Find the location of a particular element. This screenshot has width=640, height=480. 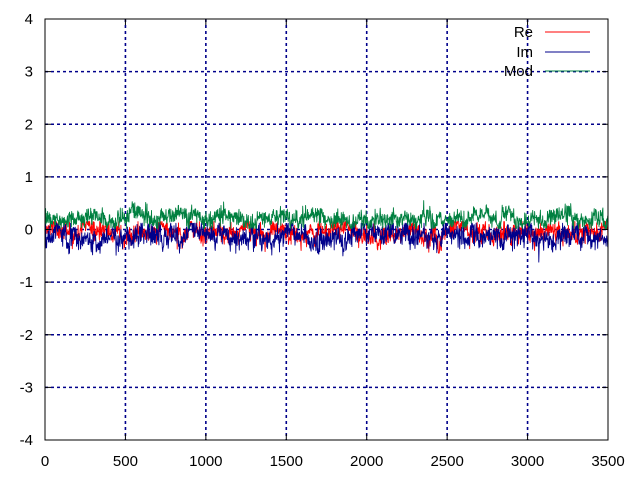

plot-series is located at coordinates (326, 231).